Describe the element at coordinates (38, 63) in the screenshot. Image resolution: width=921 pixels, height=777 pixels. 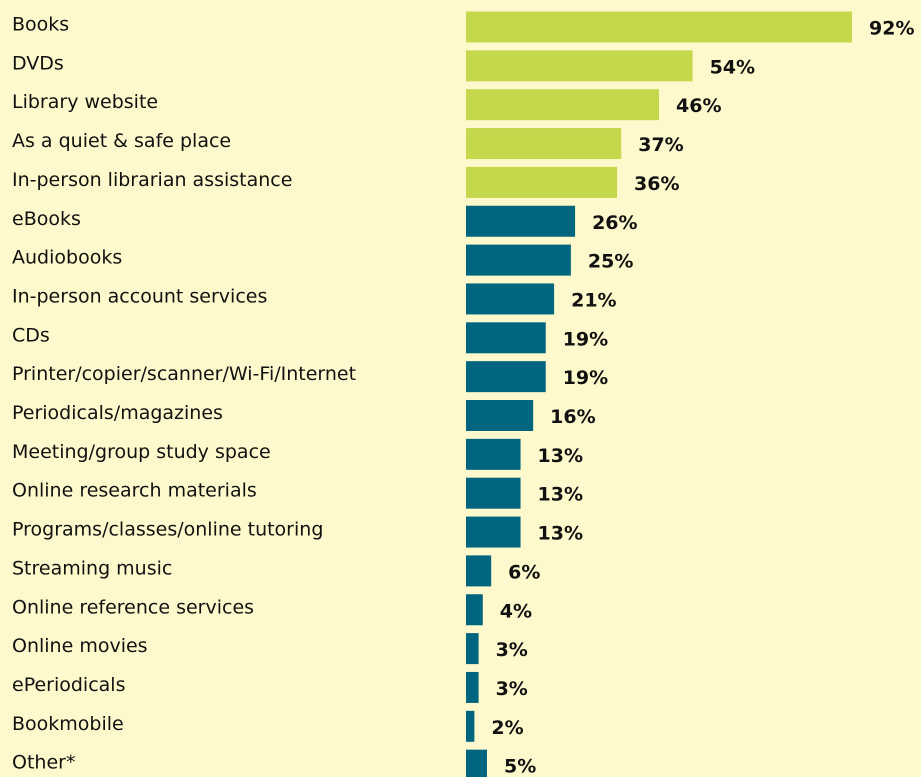
I see `category-label: DVDs` at that location.